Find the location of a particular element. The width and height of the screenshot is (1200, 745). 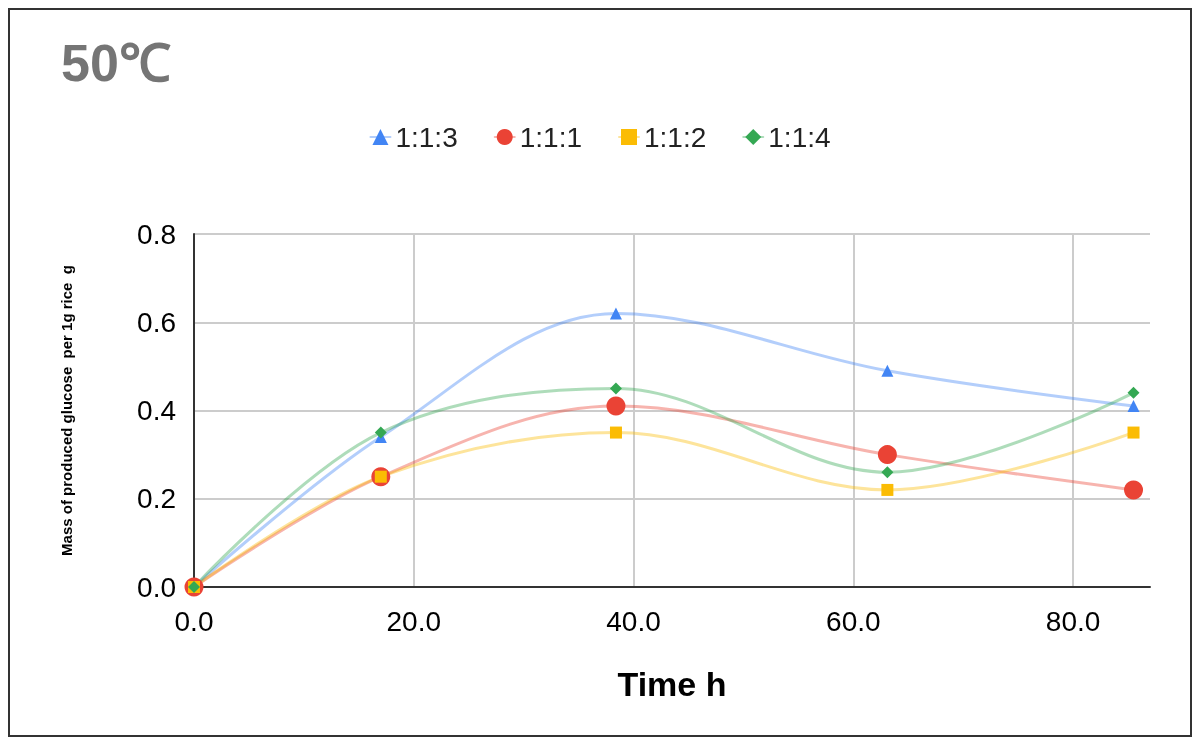

x-axis-title: Time h is located at coordinates (672, 684).